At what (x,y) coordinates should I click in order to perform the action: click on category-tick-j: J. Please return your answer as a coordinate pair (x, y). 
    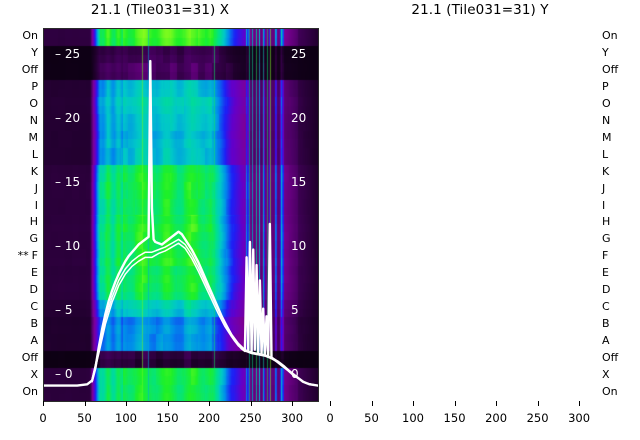
    Looking at the image, I should click on (604, 188).